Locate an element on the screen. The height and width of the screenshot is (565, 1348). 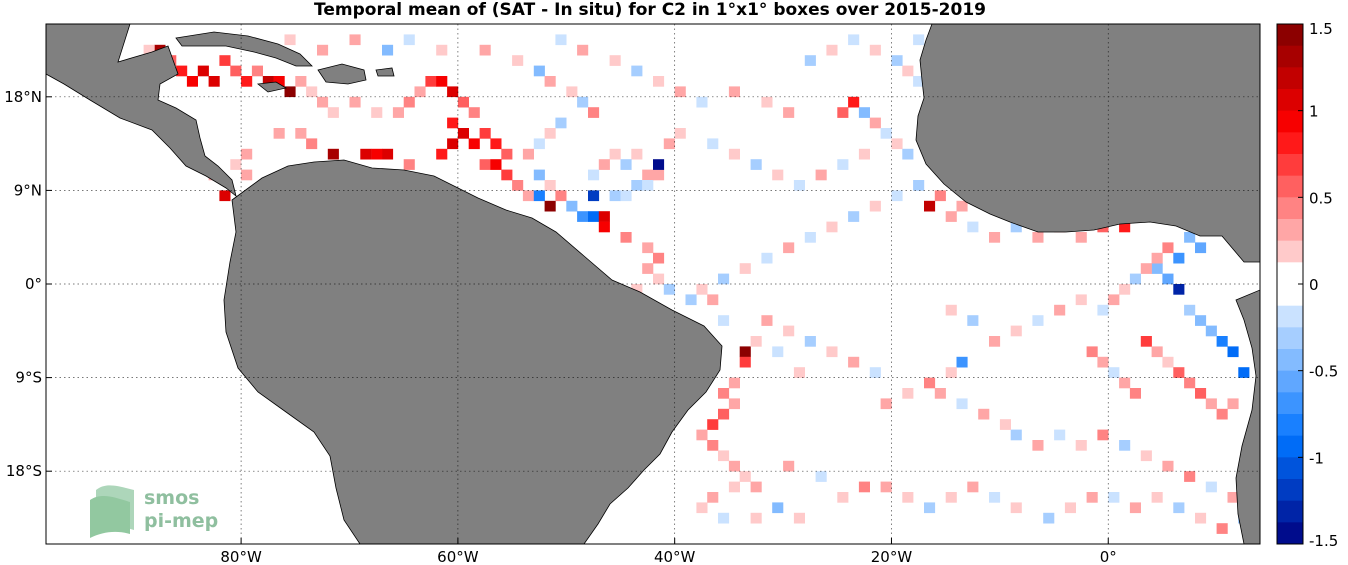
colorbar is located at coordinates (1290, 284).